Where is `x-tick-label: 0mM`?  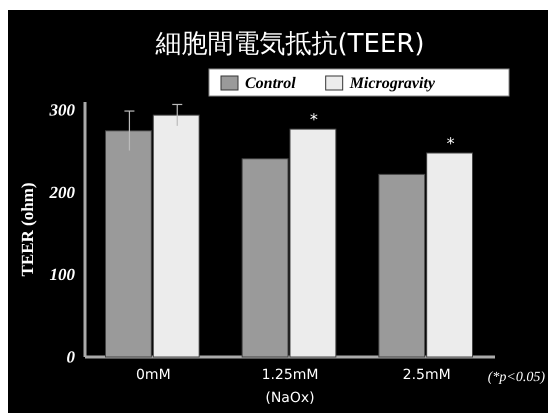
x-tick-label: 0mM is located at coordinates (153, 374).